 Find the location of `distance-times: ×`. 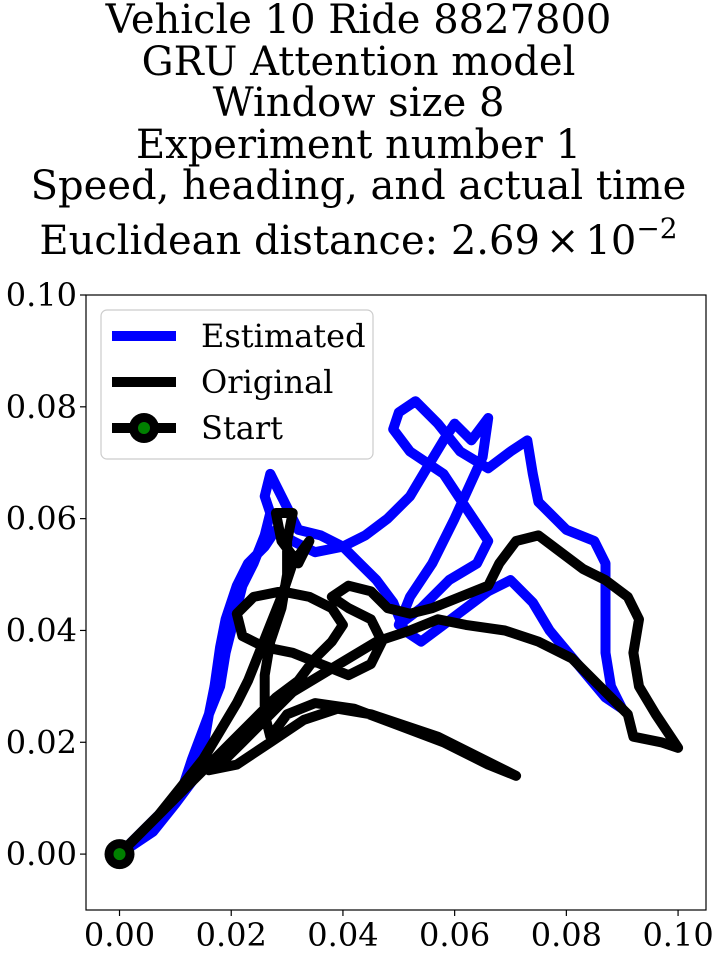

distance-times: × is located at coordinates (562, 240).